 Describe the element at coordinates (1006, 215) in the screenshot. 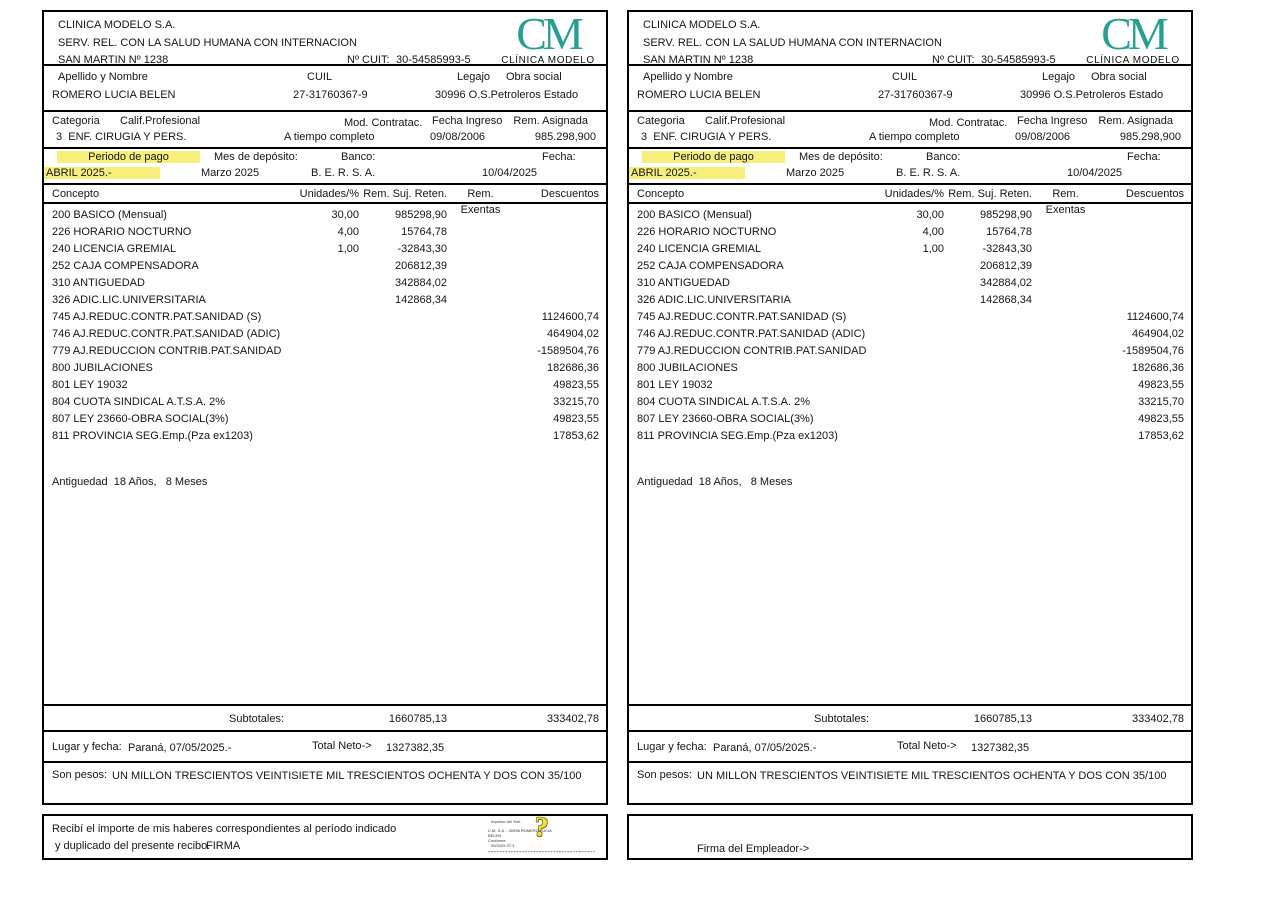

I see `row-rem-suj: 985298,90` at that location.